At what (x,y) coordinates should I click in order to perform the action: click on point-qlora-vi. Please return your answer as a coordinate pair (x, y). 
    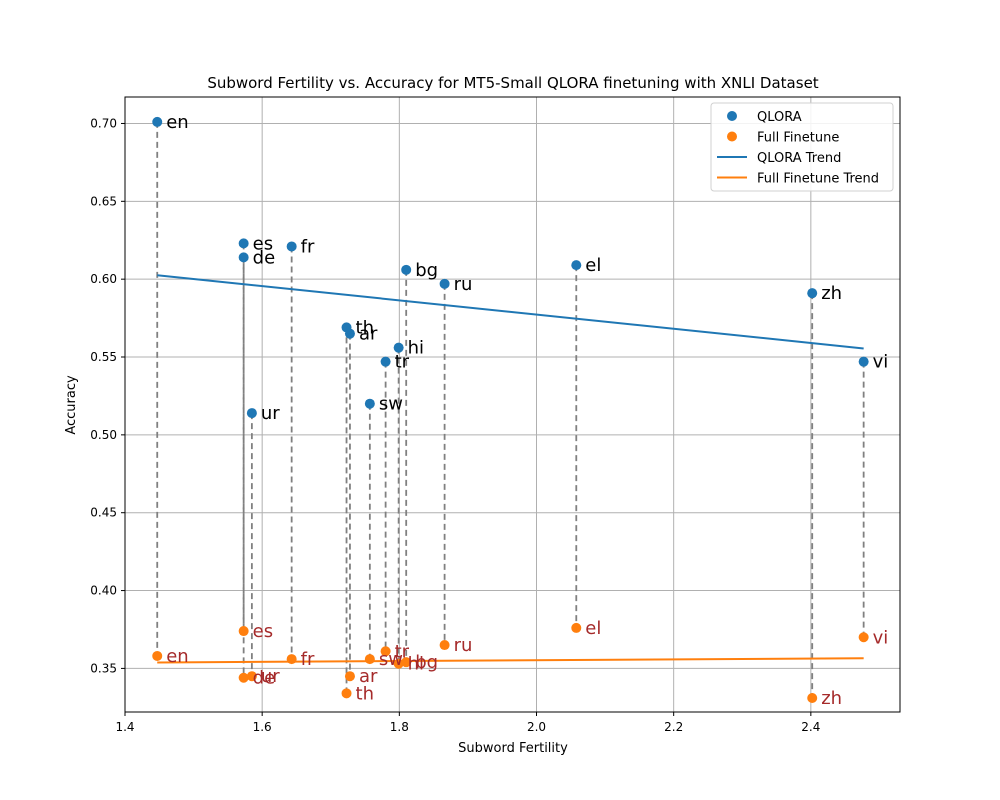
    Looking at the image, I should click on (863, 361).